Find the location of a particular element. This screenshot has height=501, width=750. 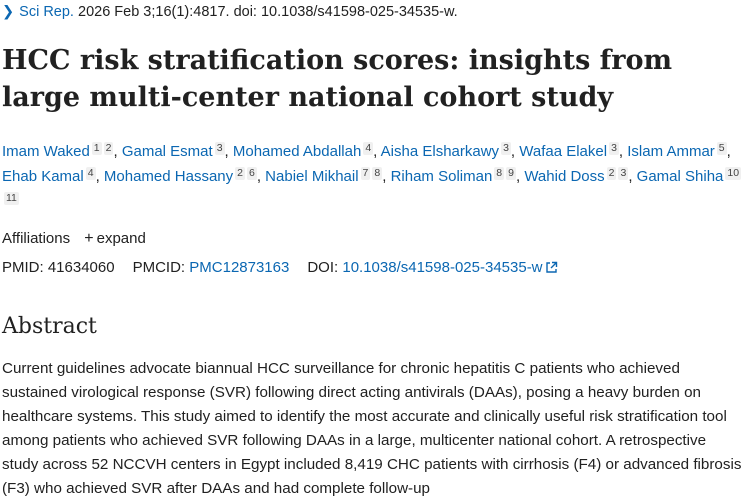

author-item: Islam Ammar 5 is located at coordinates (677, 151).